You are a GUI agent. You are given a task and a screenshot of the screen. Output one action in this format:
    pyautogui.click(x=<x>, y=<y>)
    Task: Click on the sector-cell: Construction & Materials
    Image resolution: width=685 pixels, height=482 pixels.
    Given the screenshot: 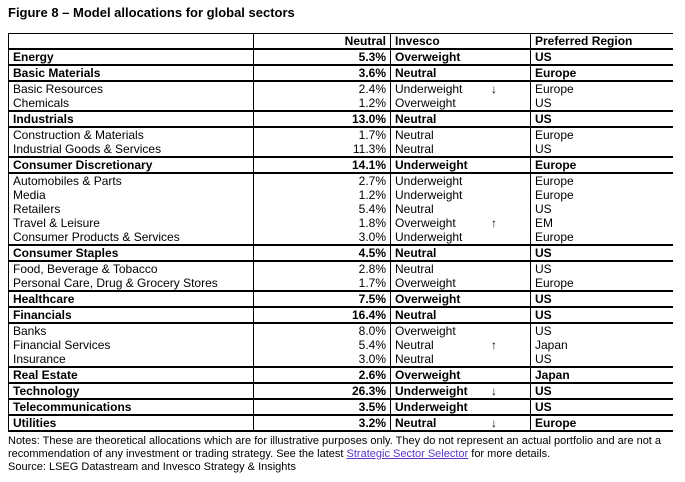 What is the action you would take?
    pyautogui.click(x=131, y=134)
    